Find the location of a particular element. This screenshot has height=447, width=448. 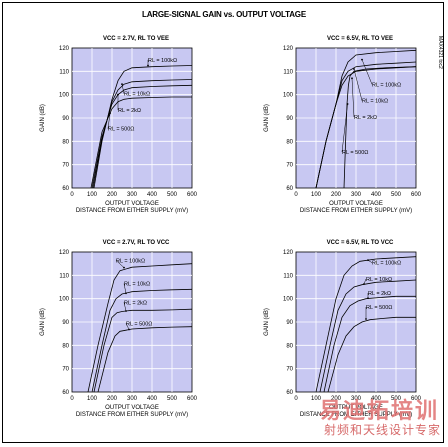

chart-title: VCC = 2.7V, RL TO VEE is located at coordinates (136, 39).